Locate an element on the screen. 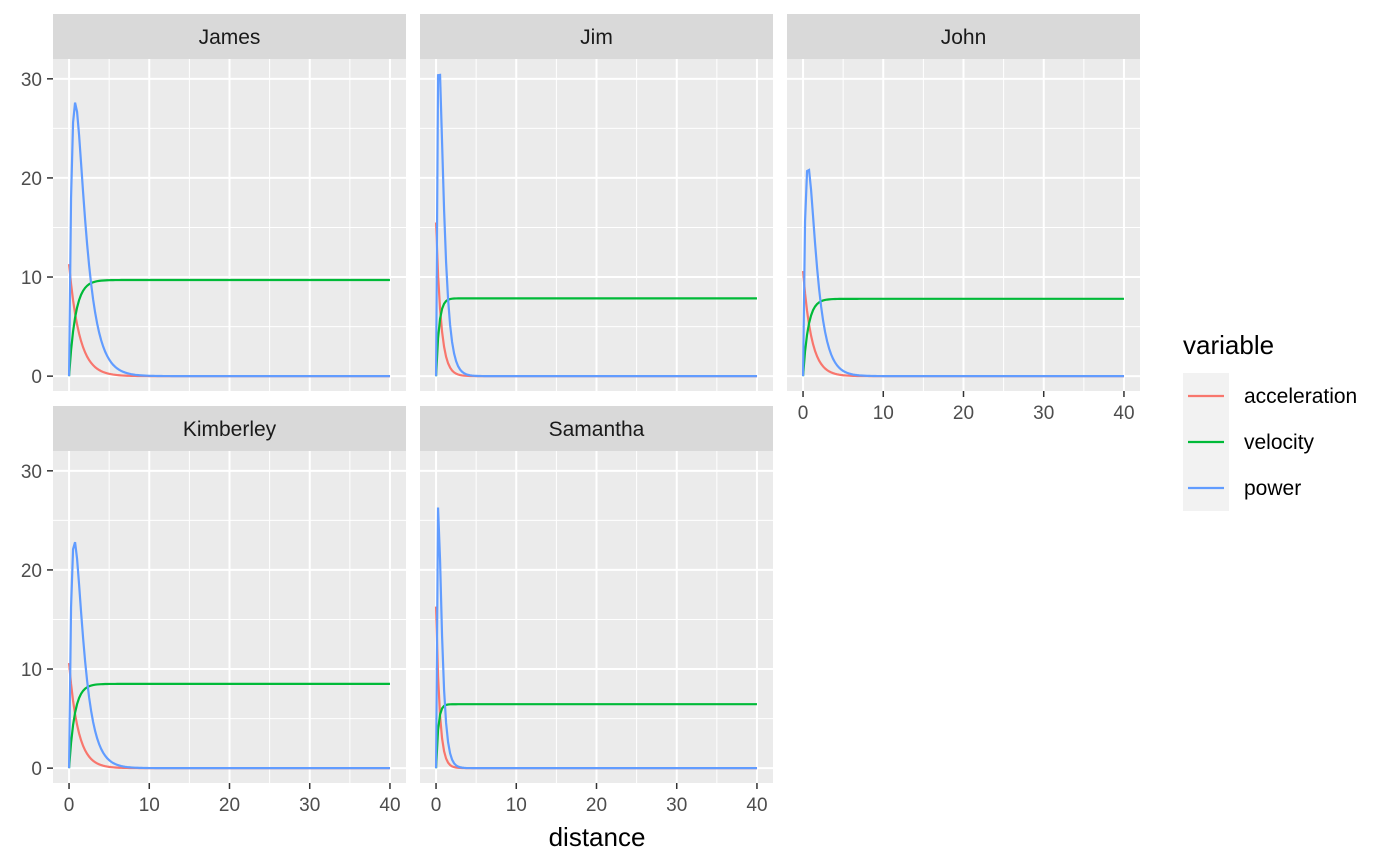 This screenshot has height=866, width=1400. panel-strip-kimberley is located at coordinates (229, 428).